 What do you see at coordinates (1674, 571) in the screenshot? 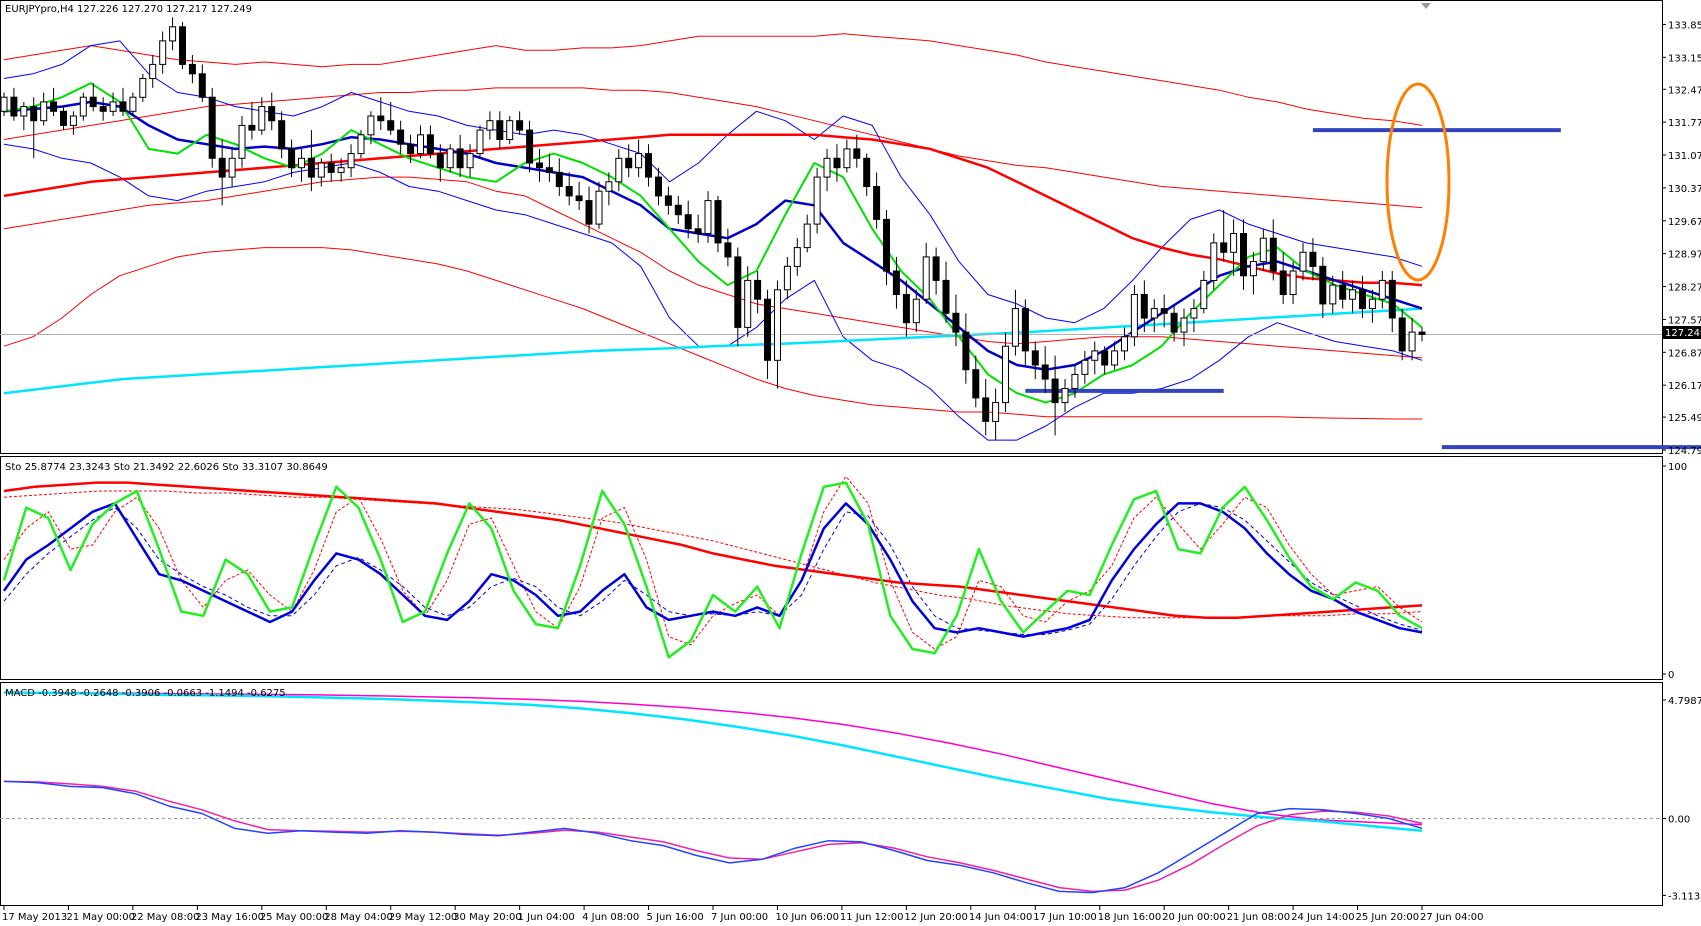
I see `stochastic-axis: 100 0` at bounding box center [1674, 571].